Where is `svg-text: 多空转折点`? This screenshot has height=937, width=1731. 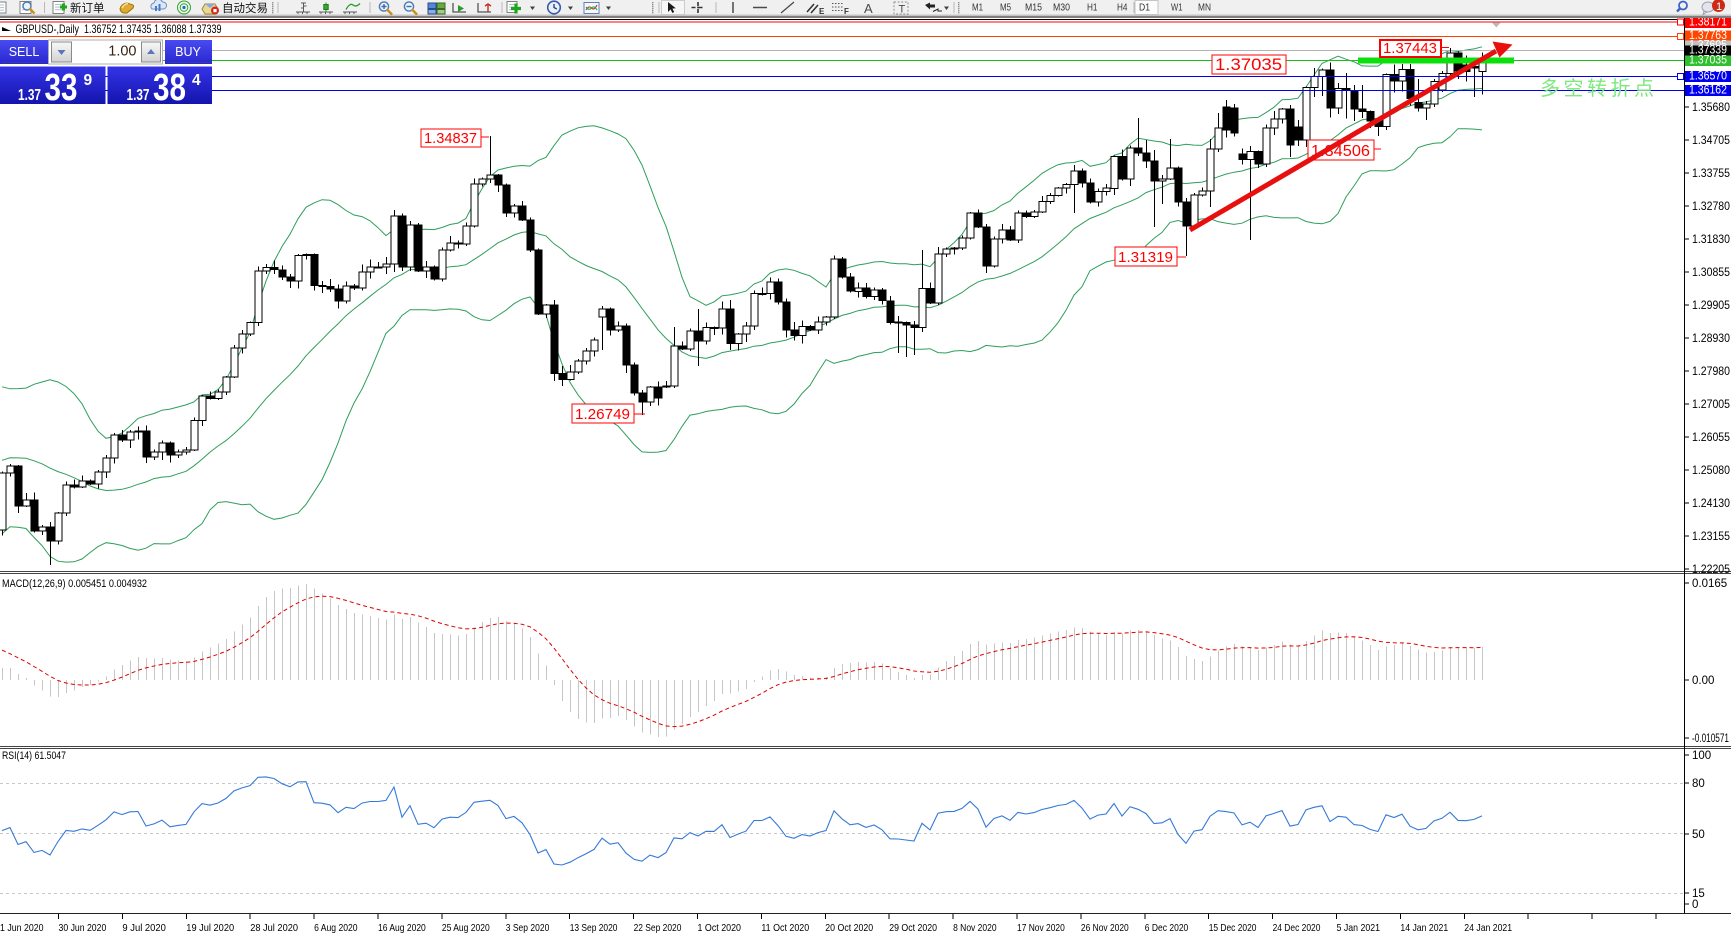
svg-text: 多空转折点 is located at coordinates (1599, 88).